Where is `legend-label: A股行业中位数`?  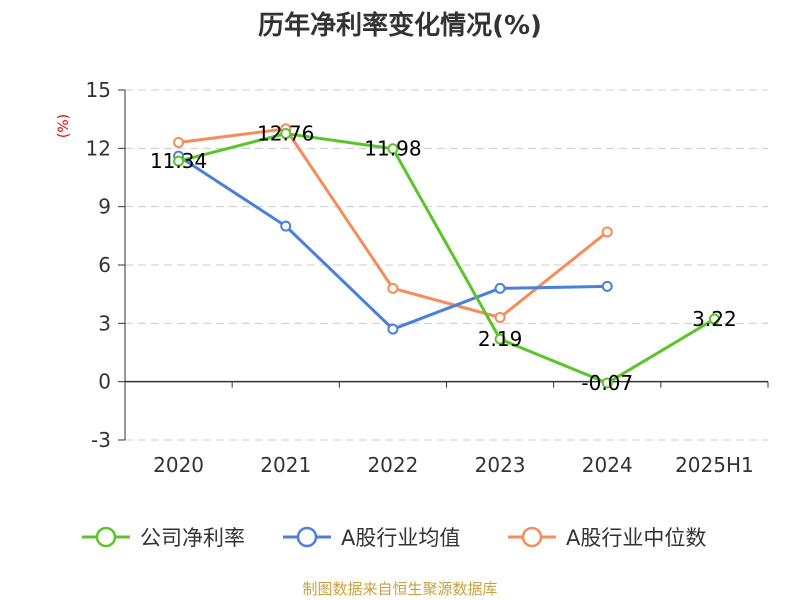
legend-label: A股行业中位数 is located at coordinates (636, 538).